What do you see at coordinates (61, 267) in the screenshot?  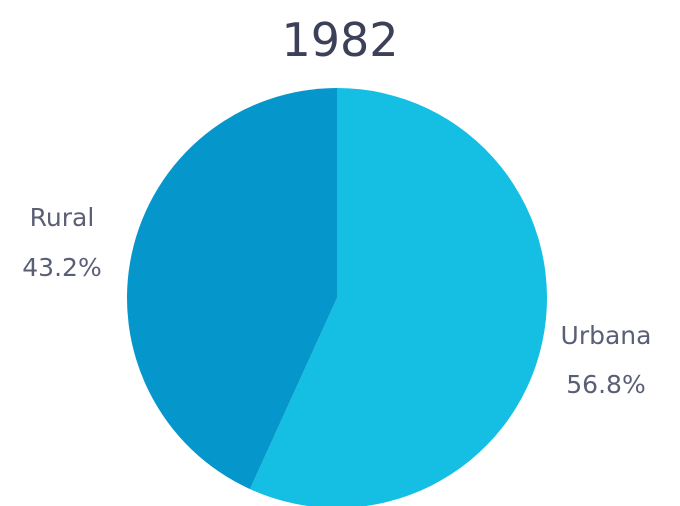 I see `slice-value-rural: 43.2%` at bounding box center [61, 267].